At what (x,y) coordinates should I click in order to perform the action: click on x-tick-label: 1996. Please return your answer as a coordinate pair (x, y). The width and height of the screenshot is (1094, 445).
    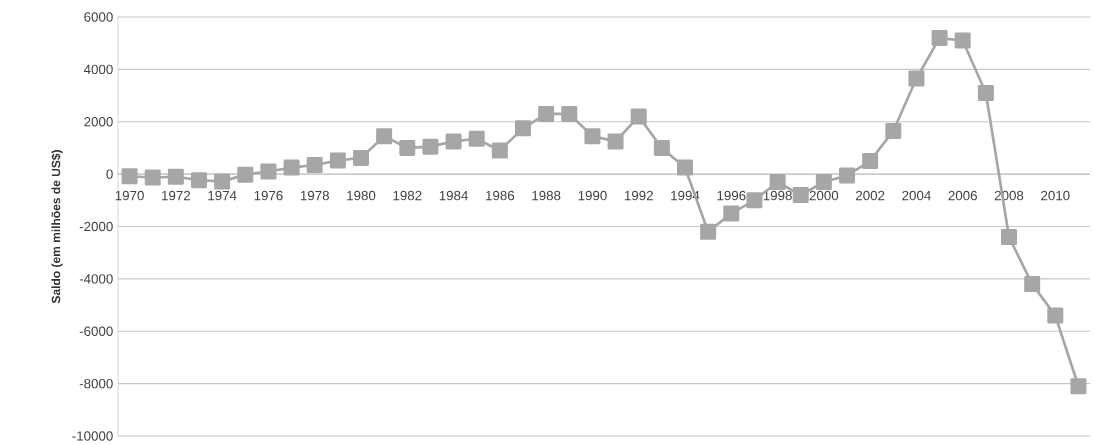
    Looking at the image, I should click on (731, 195).